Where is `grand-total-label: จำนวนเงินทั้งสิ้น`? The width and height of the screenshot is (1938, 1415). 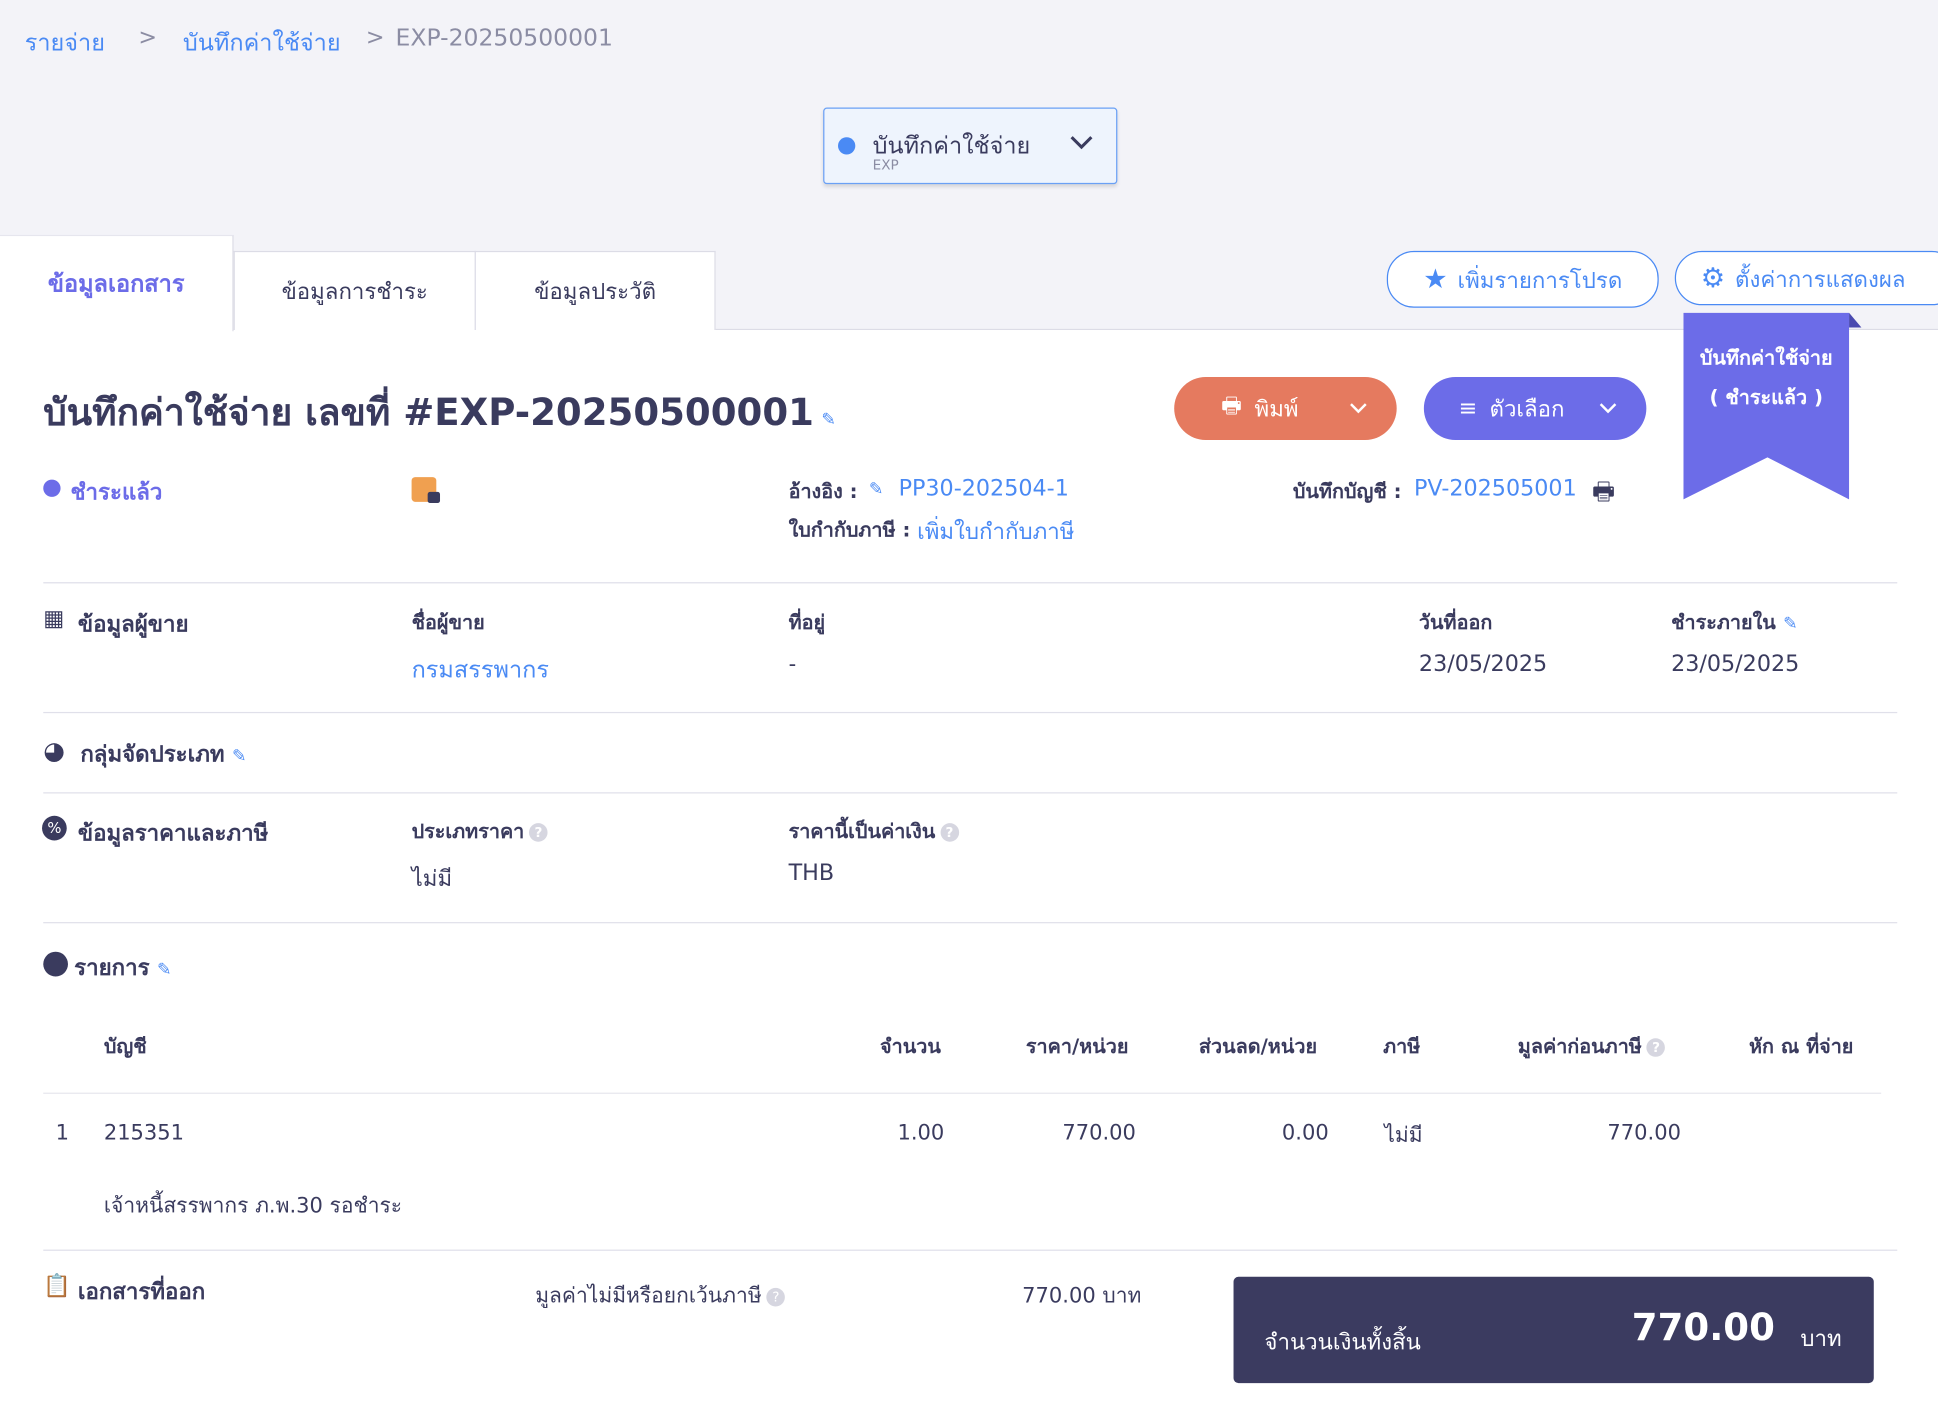 grand-total-label: จำนวนเงินทั้งสิ้น is located at coordinates (1342, 1342).